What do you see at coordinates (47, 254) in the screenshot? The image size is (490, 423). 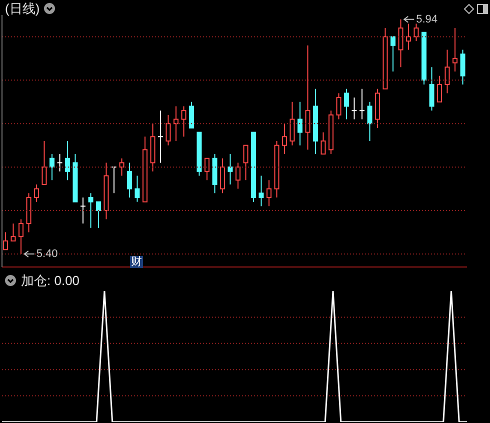 I see `annotation: 5.40` at bounding box center [47, 254].